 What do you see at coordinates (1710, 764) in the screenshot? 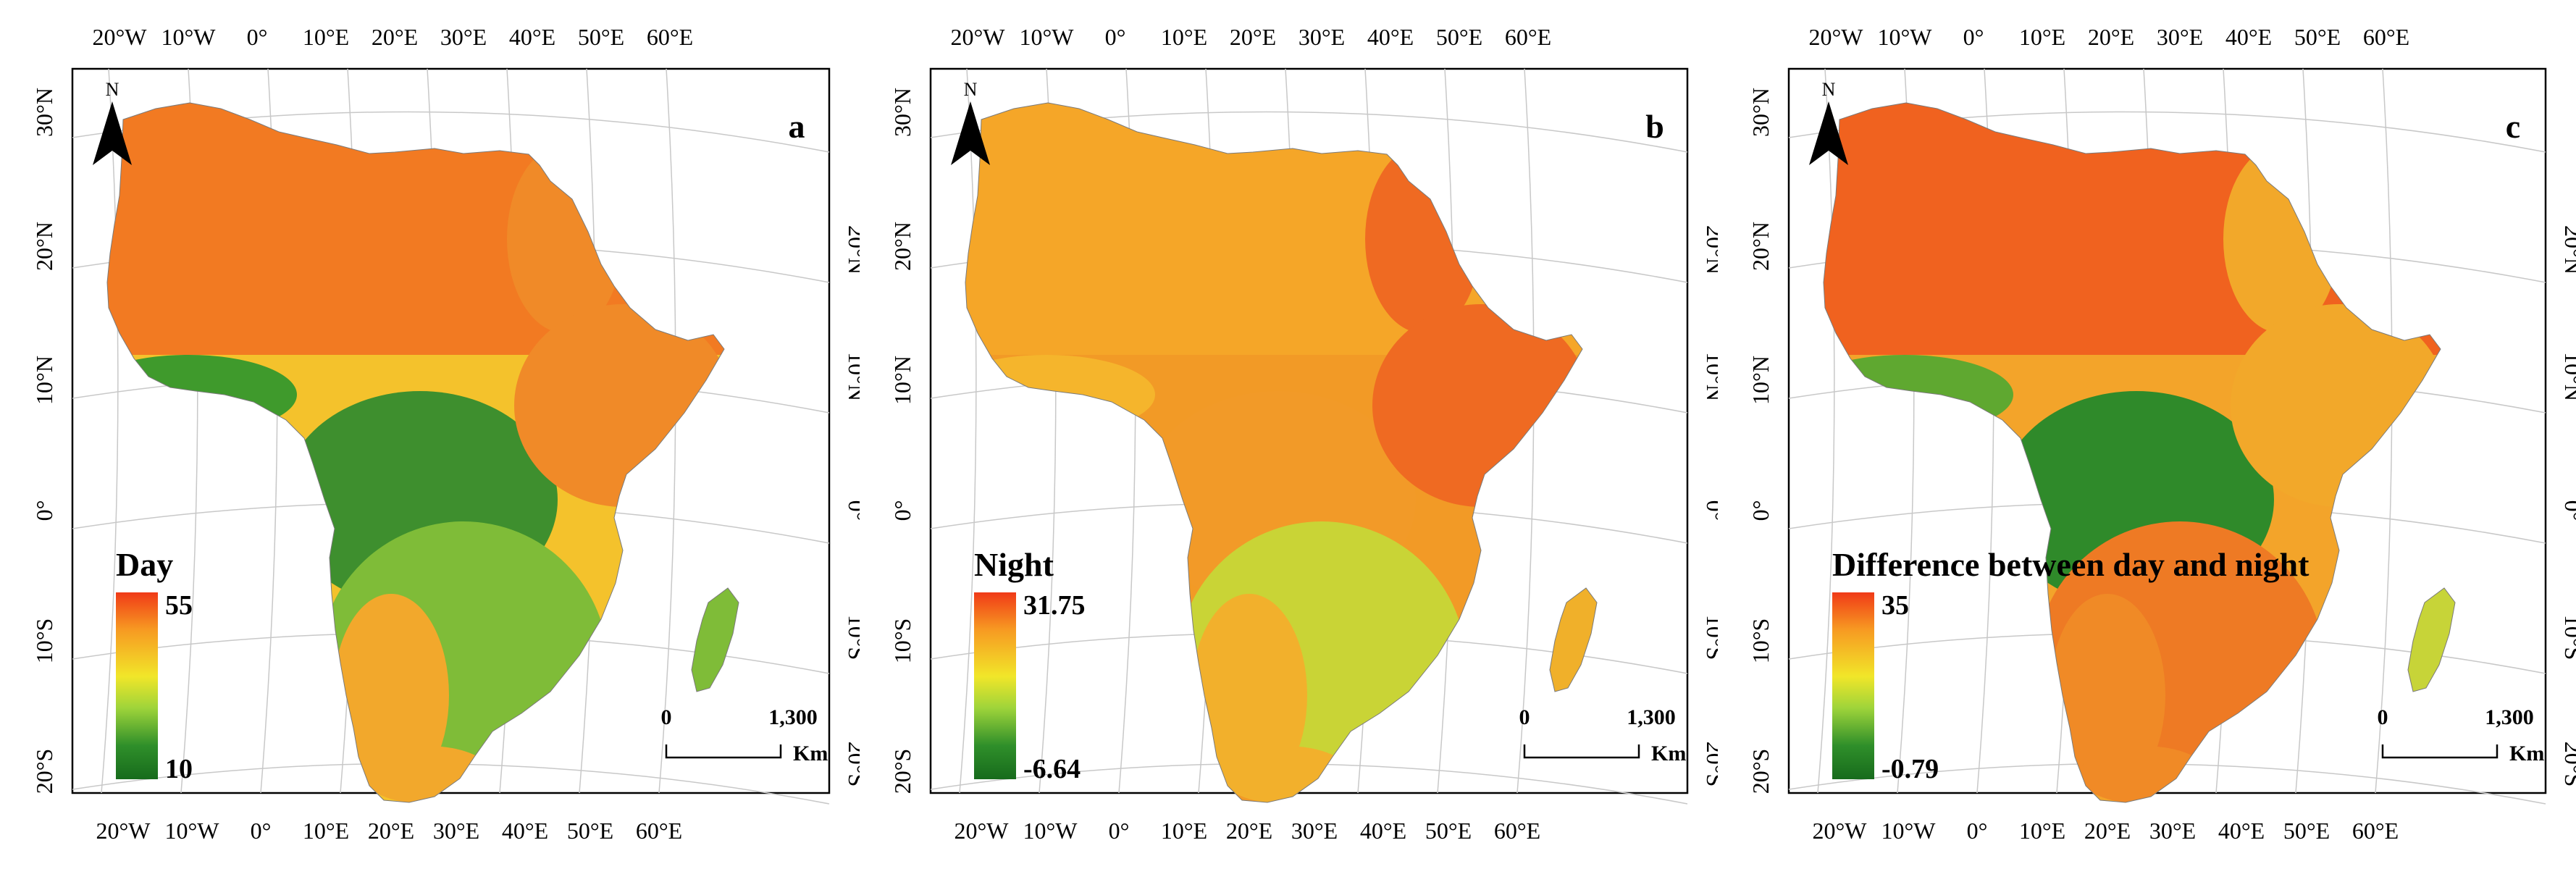
I see `right-latitude-label: 20°S` at bounding box center [1710, 764].